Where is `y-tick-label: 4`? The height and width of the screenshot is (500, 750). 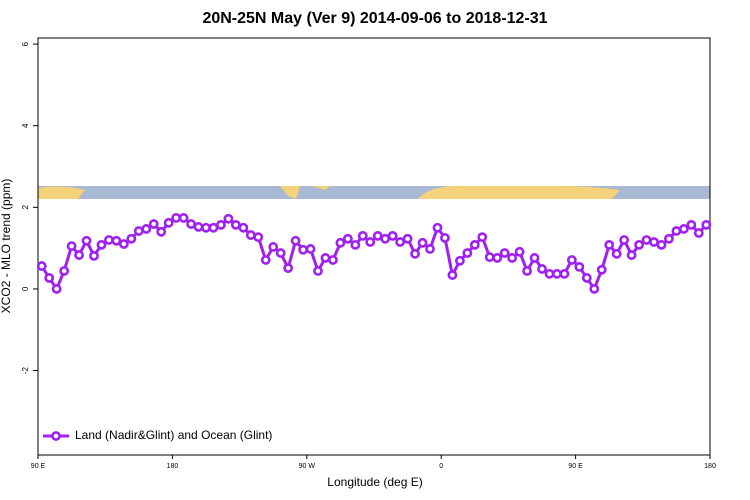
y-tick-label: 4 is located at coordinates (25, 125).